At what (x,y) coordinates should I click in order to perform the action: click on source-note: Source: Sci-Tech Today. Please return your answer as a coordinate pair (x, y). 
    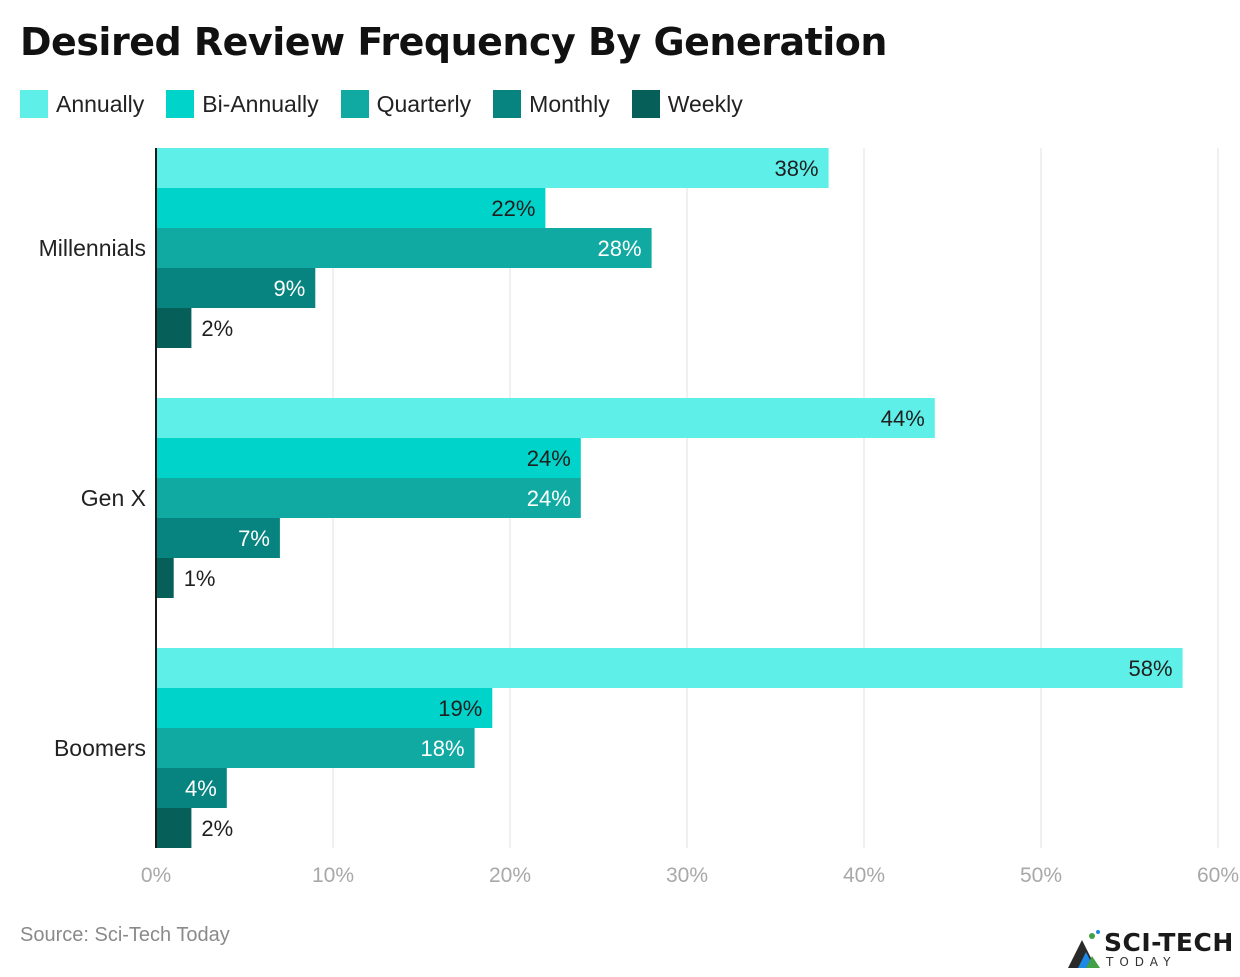
    Looking at the image, I should click on (125, 935).